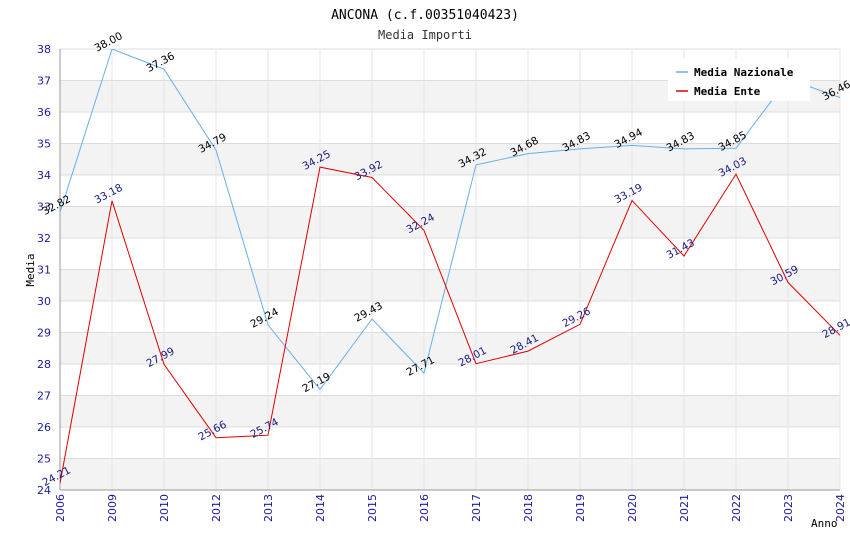  Describe the element at coordinates (44, 238) in the screenshot. I see `y-tick-label: 32` at that location.